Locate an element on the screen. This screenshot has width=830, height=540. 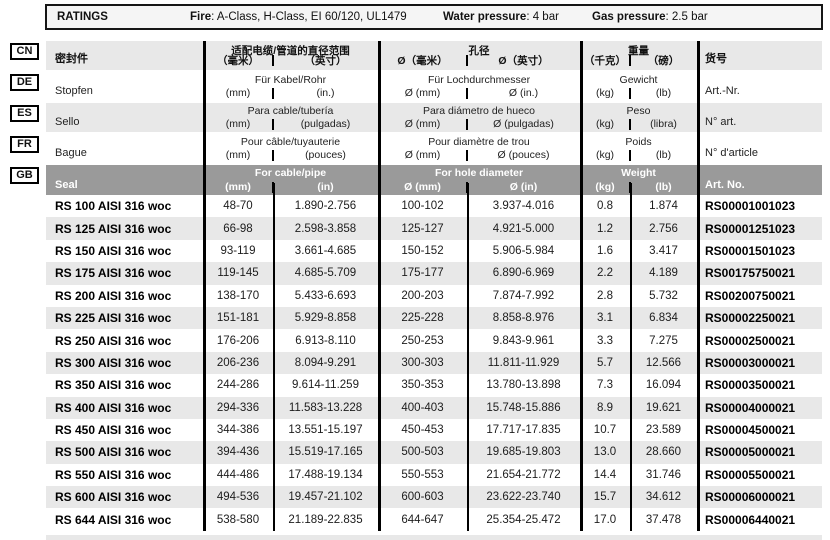
weight-kg-cell: 13.0 is located at coordinates (605, 452).